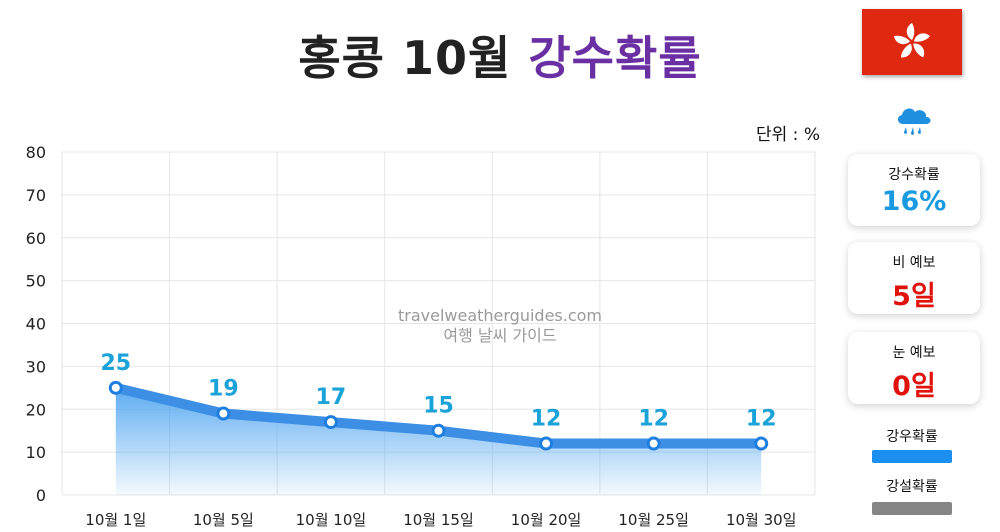 The height and width of the screenshot is (532, 1000). What do you see at coordinates (223, 520) in the screenshot?
I see `x-tick-label: 10월 5일` at bounding box center [223, 520].